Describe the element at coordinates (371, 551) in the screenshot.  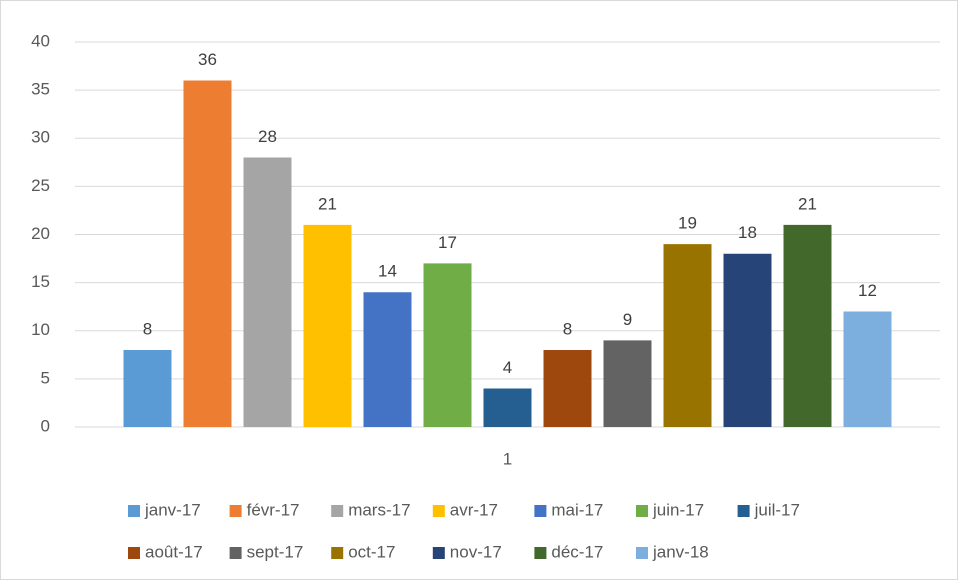
I see `legend-label: oct-17` at that location.